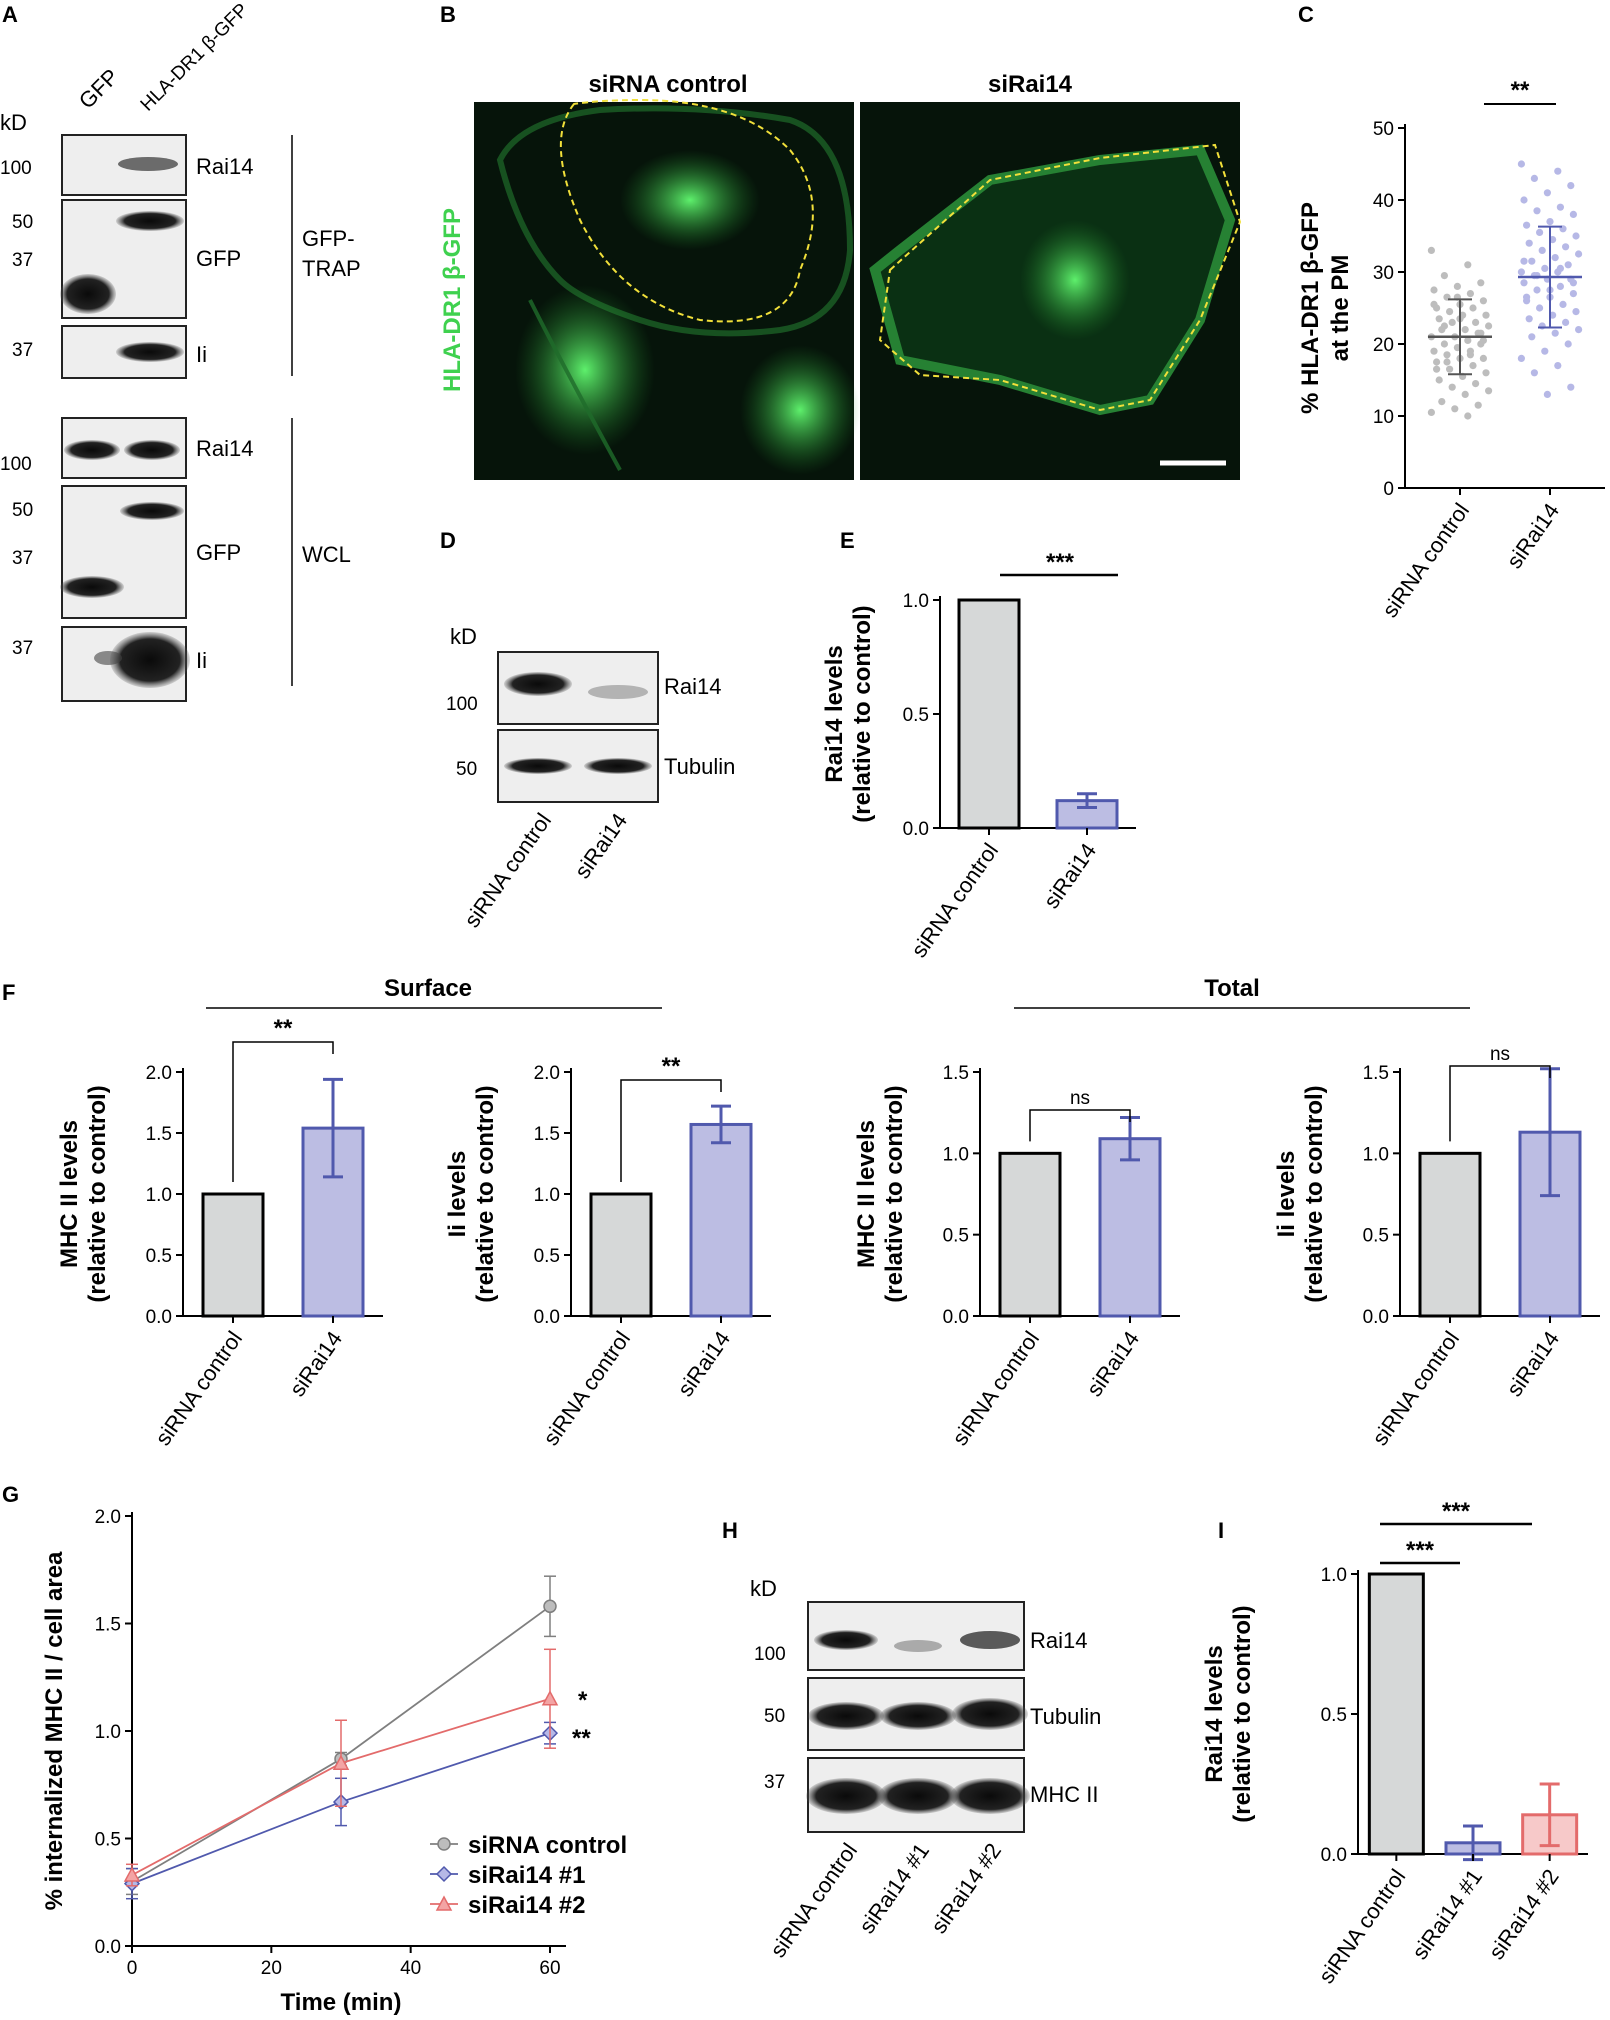 The image size is (1610, 2020). I want to click on y-tick-label: 50, so click(1383, 129).